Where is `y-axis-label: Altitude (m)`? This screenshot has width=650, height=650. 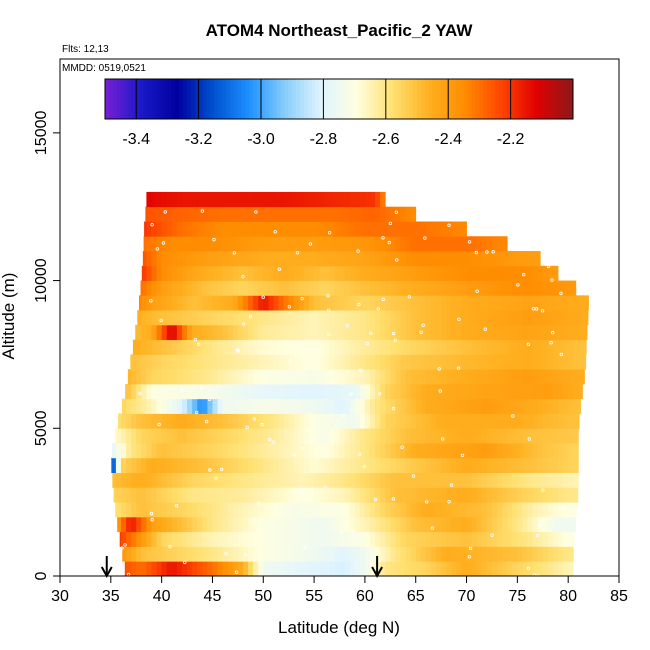
y-axis-label: Altitude (m) is located at coordinates (9, 316).